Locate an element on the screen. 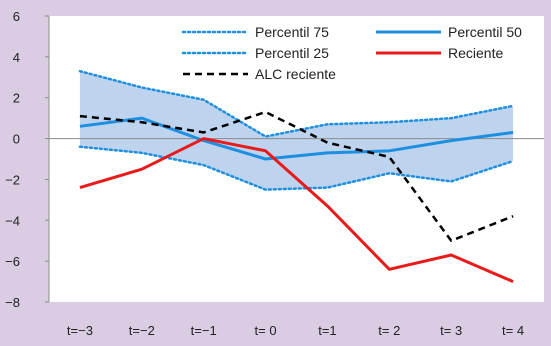 This screenshot has height=346, width=551. legend-label: Percentil 25 is located at coordinates (292, 53).